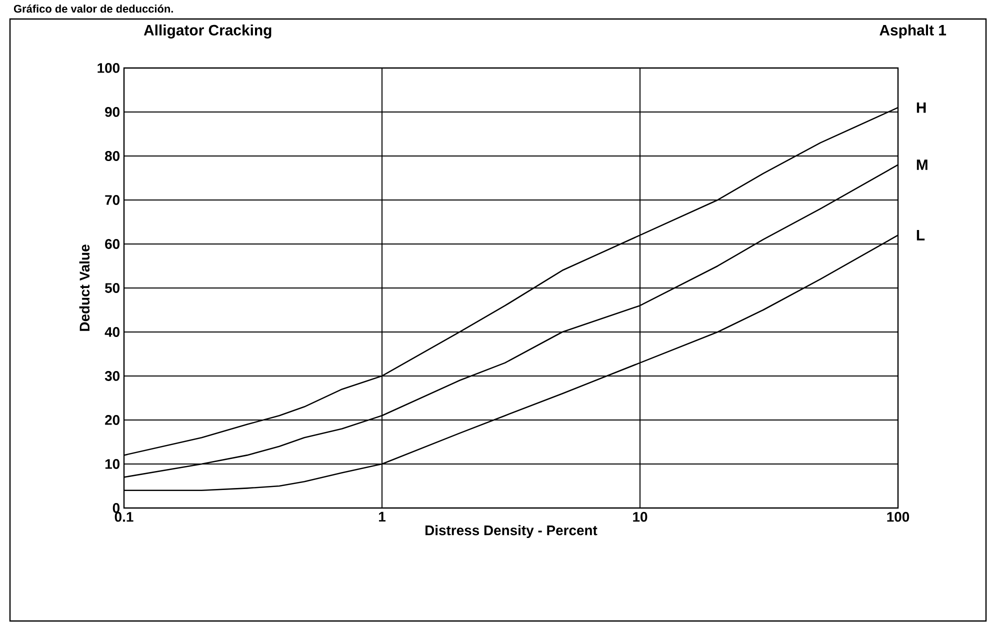 The width and height of the screenshot is (993, 623). What do you see at coordinates (898, 517) in the screenshot?
I see `x-tick-label: 100` at bounding box center [898, 517].